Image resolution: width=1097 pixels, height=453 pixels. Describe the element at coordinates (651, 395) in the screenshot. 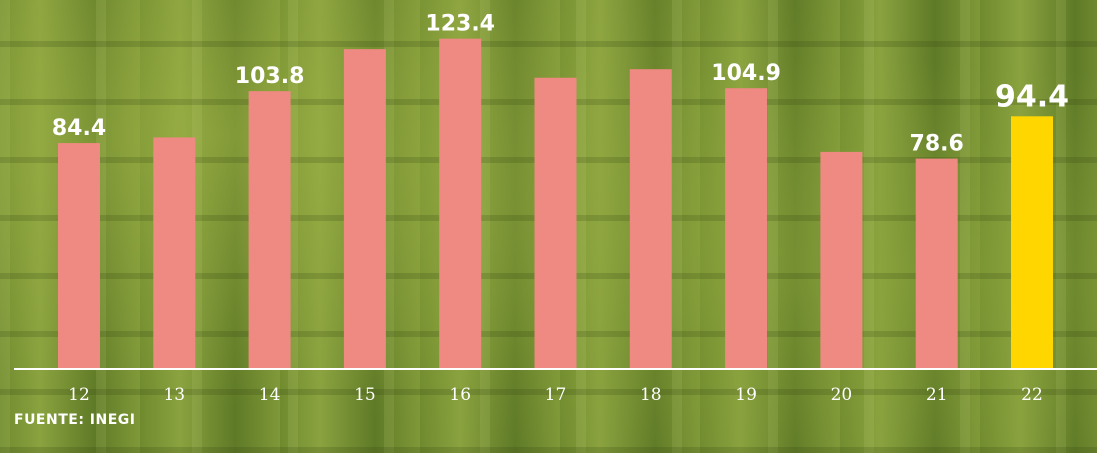

I see `x-tick-18: 18` at that location.